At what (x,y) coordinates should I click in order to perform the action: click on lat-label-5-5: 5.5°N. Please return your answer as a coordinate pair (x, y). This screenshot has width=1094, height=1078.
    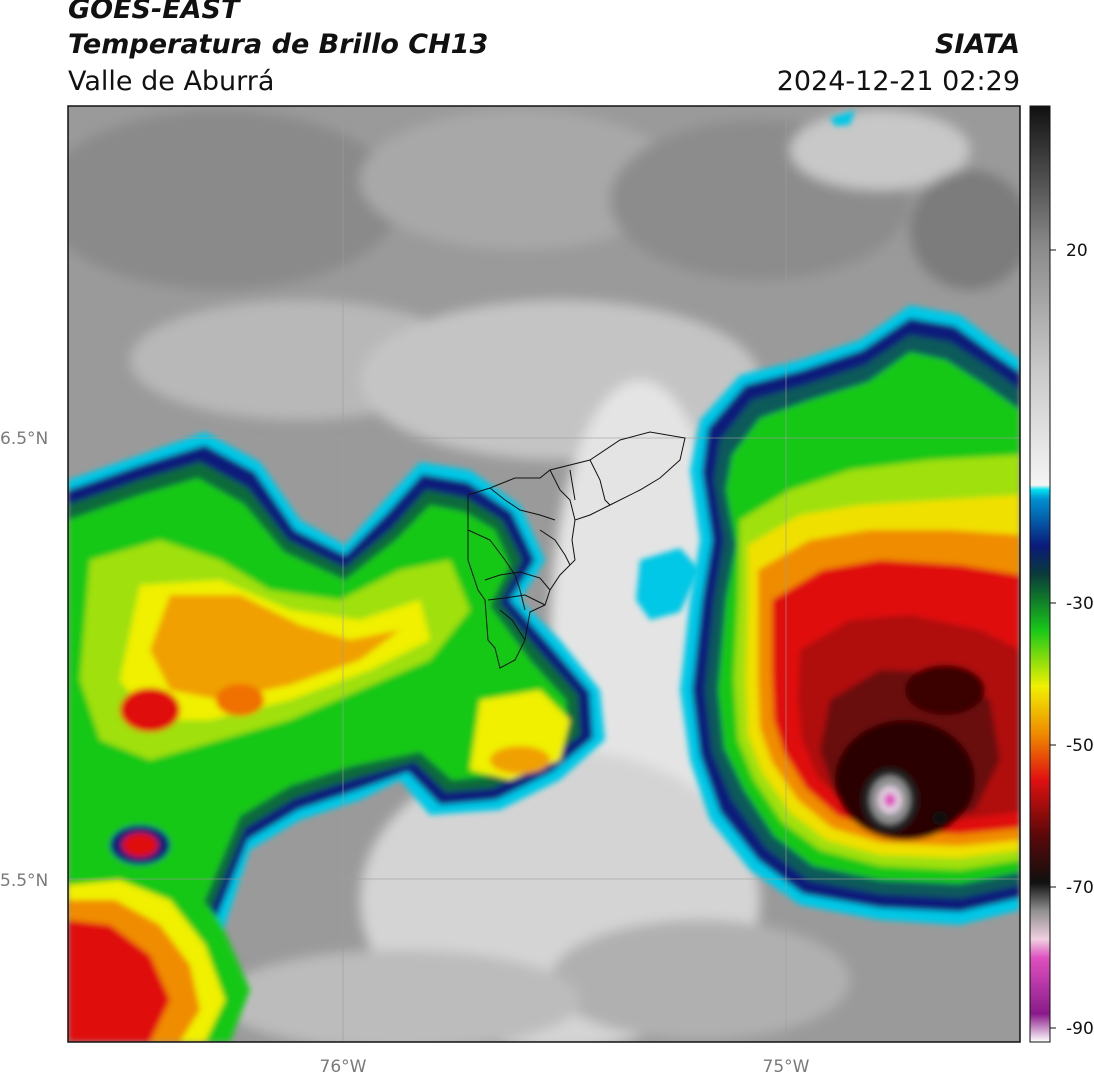
    Looking at the image, I should click on (24, 881).